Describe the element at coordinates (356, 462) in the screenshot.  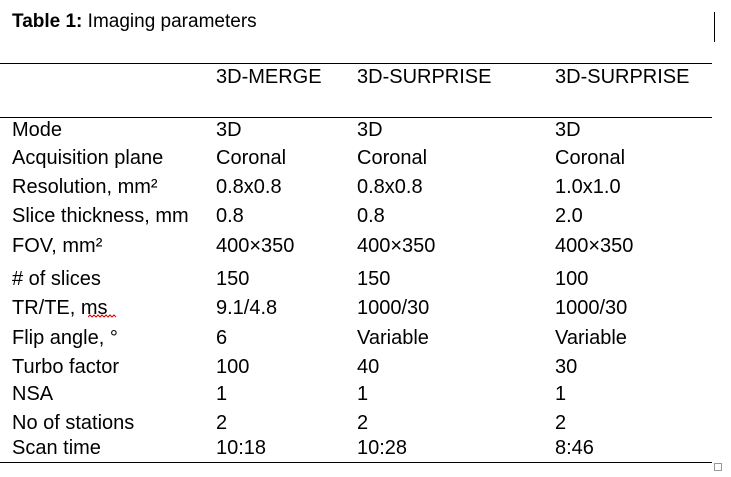
I see `bottom-rule` at that location.